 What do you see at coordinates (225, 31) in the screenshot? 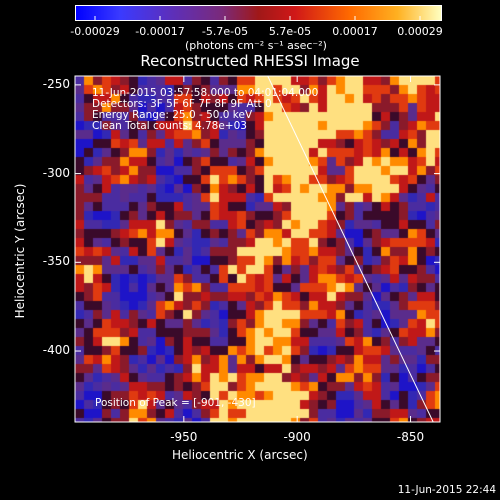
I see `colorbar-tick-label: -5.7e-05` at bounding box center [225, 31].